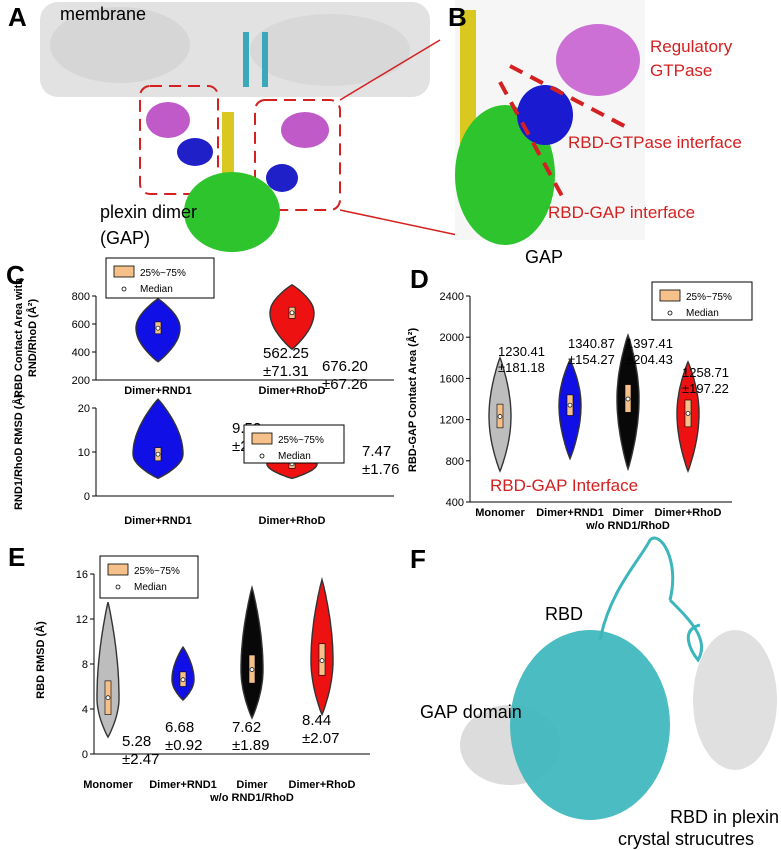 The image size is (781, 850). Describe the element at coordinates (250, 745) in the screenshot. I see `sd-label: ±1.89` at that location.